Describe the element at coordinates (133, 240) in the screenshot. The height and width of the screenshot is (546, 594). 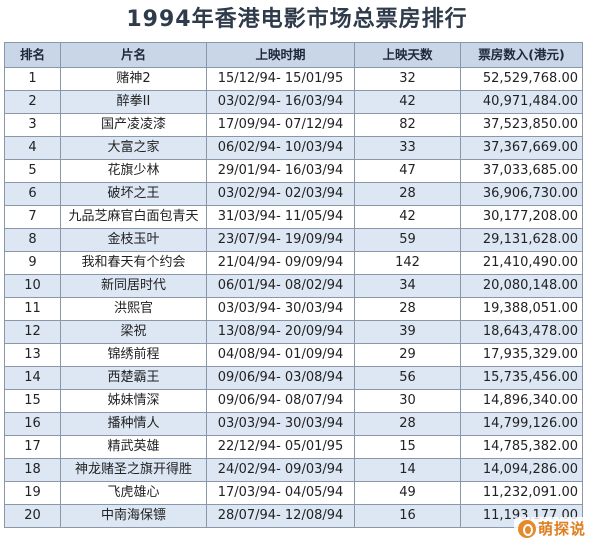
I see `cell-title: 金枝玉叶` at that location.